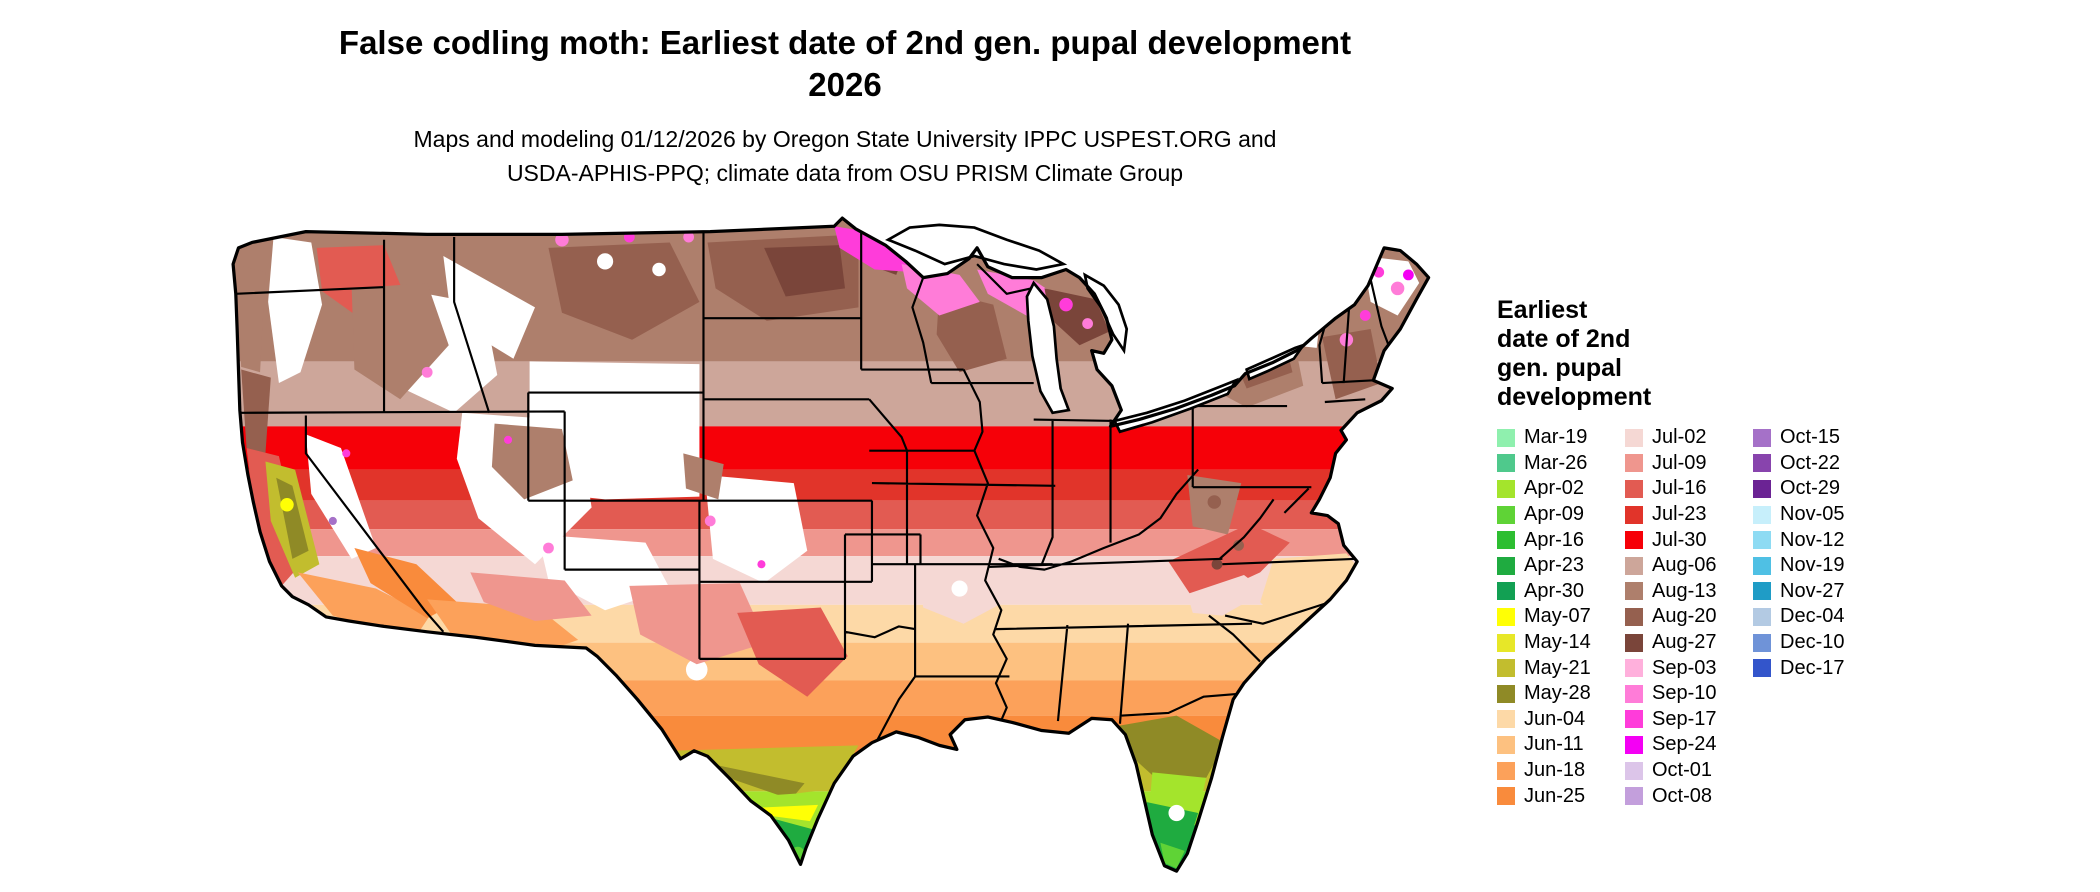 The width and height of the screenshot is (2100, 892). What do you see at coordinates (1676, 489) in the screenshot?
I see `legend-item: Jul-16` at bounding box center [1676, 489].